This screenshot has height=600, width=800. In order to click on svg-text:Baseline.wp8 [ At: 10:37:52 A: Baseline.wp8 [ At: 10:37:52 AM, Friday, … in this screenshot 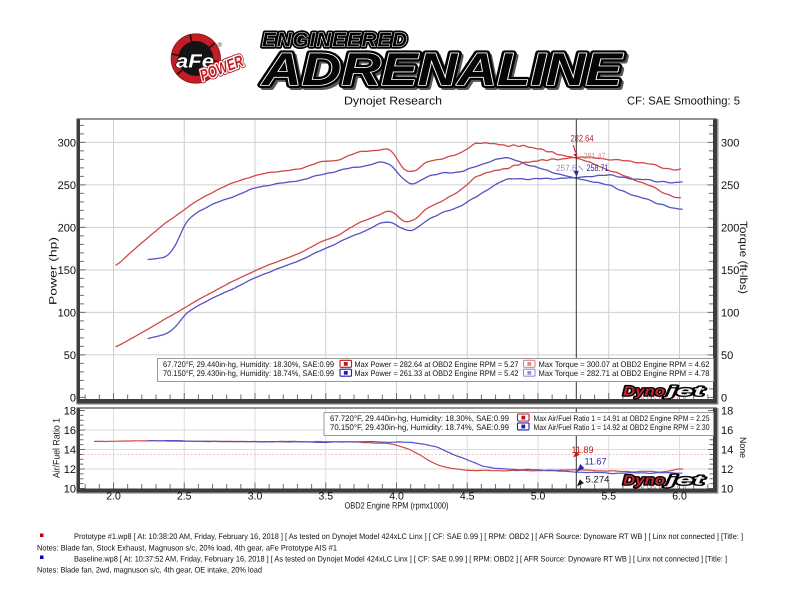, I will do `click(400, 559)`.